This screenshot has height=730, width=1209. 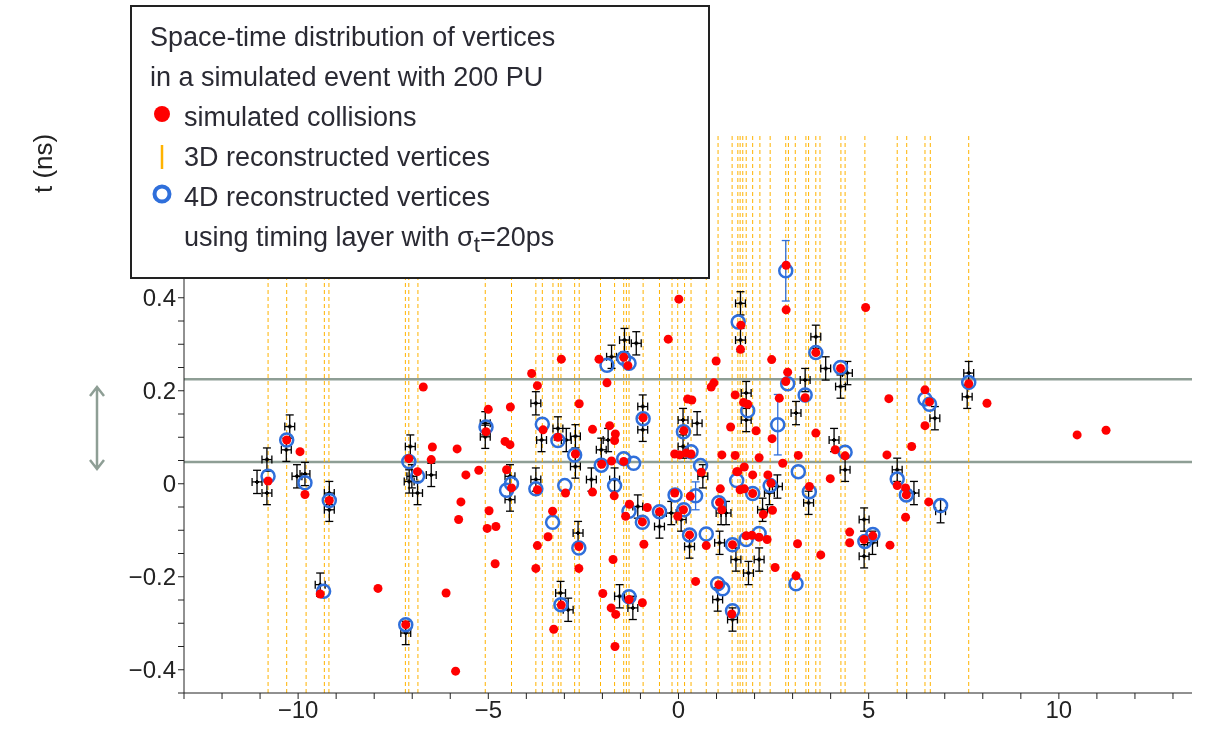 What do you see at coordinates (159, 298) in the screenshot?
I see `y-tick-label: 0.4` at bounding box center [159, 298].